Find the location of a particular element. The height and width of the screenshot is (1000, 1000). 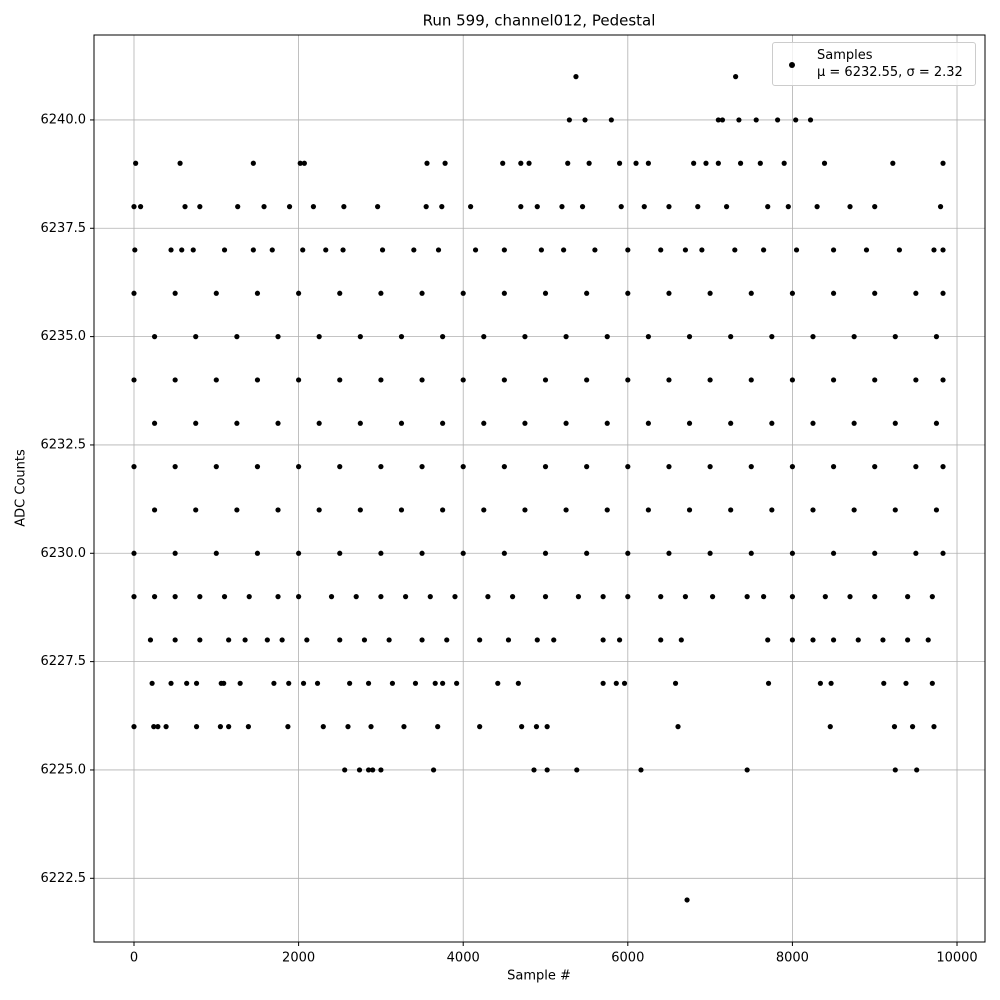

y-tick-label: 6230.0 is located at coordinates (64, 553).